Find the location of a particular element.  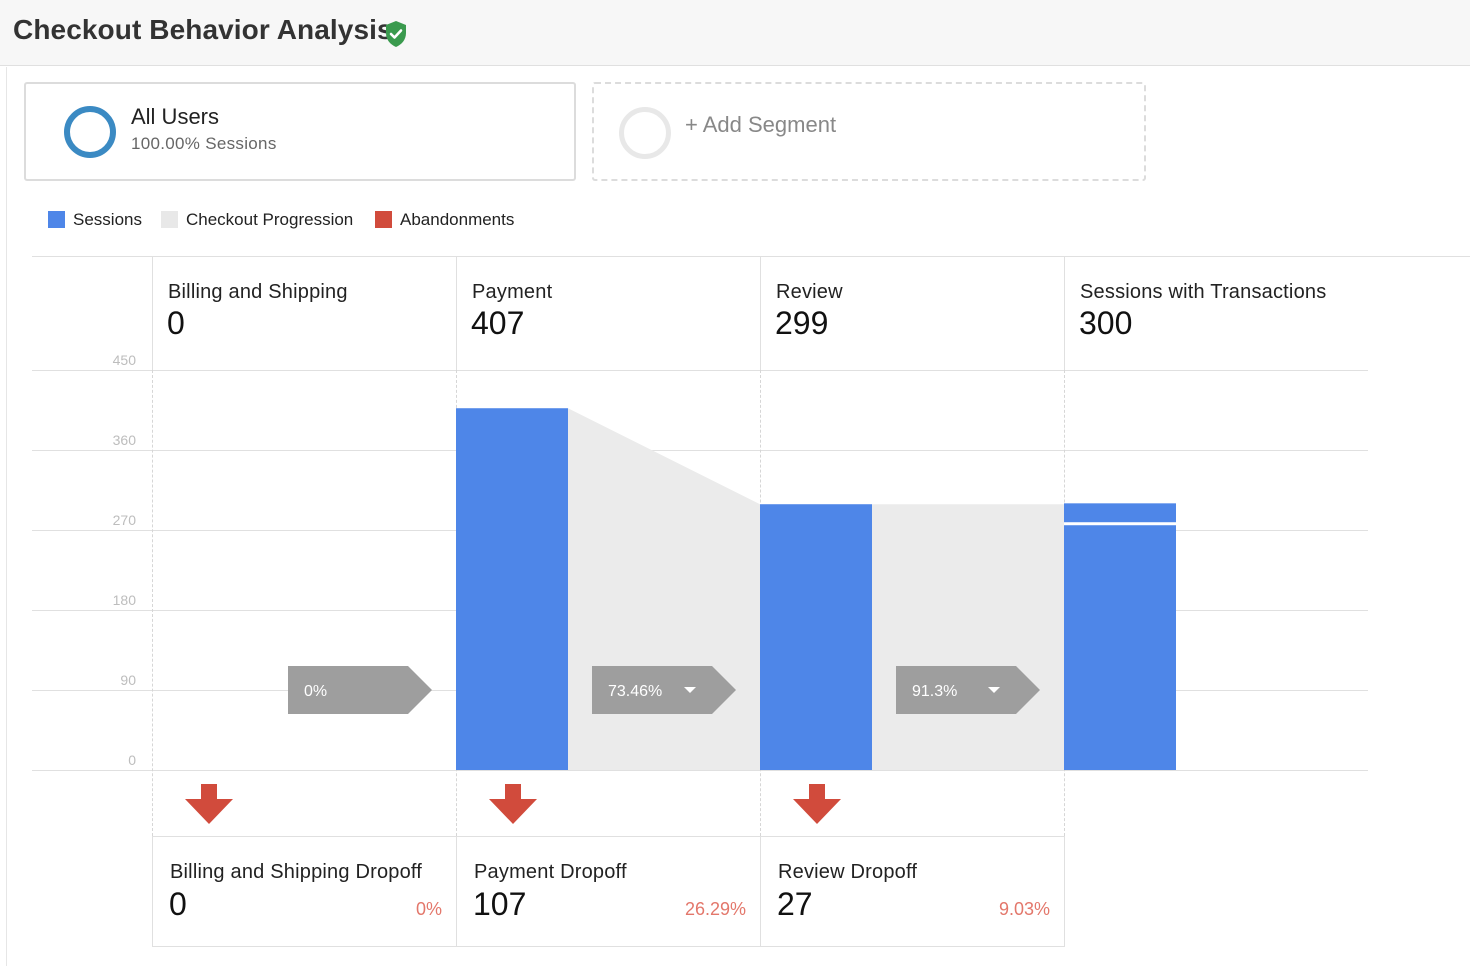

step-name: Review is located at coordinates (809, 292).